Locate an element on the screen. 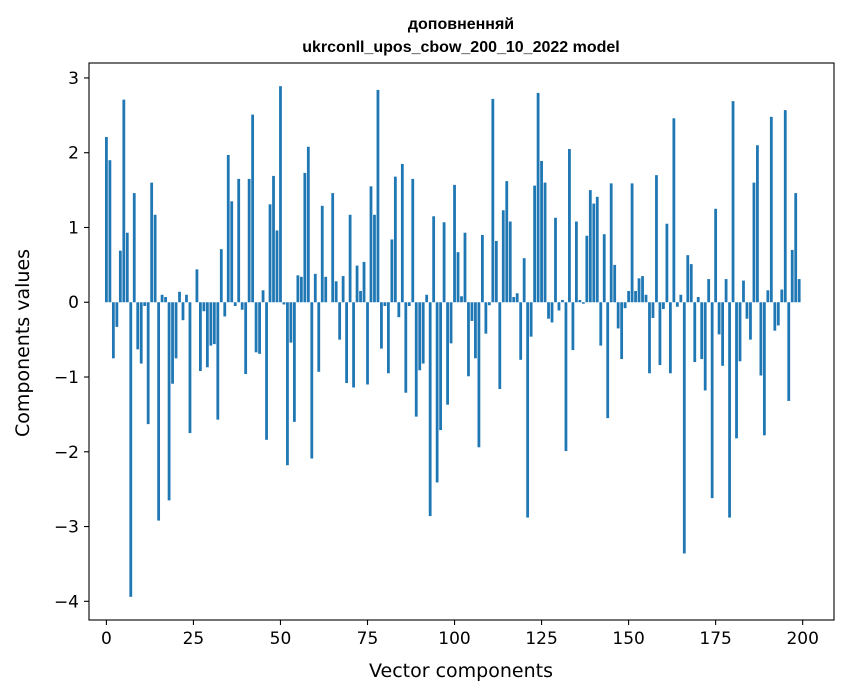 The height and width of the screenshot is (696, 847). chart-title-line-1: доповненняй is located at coordinates (461, 24).